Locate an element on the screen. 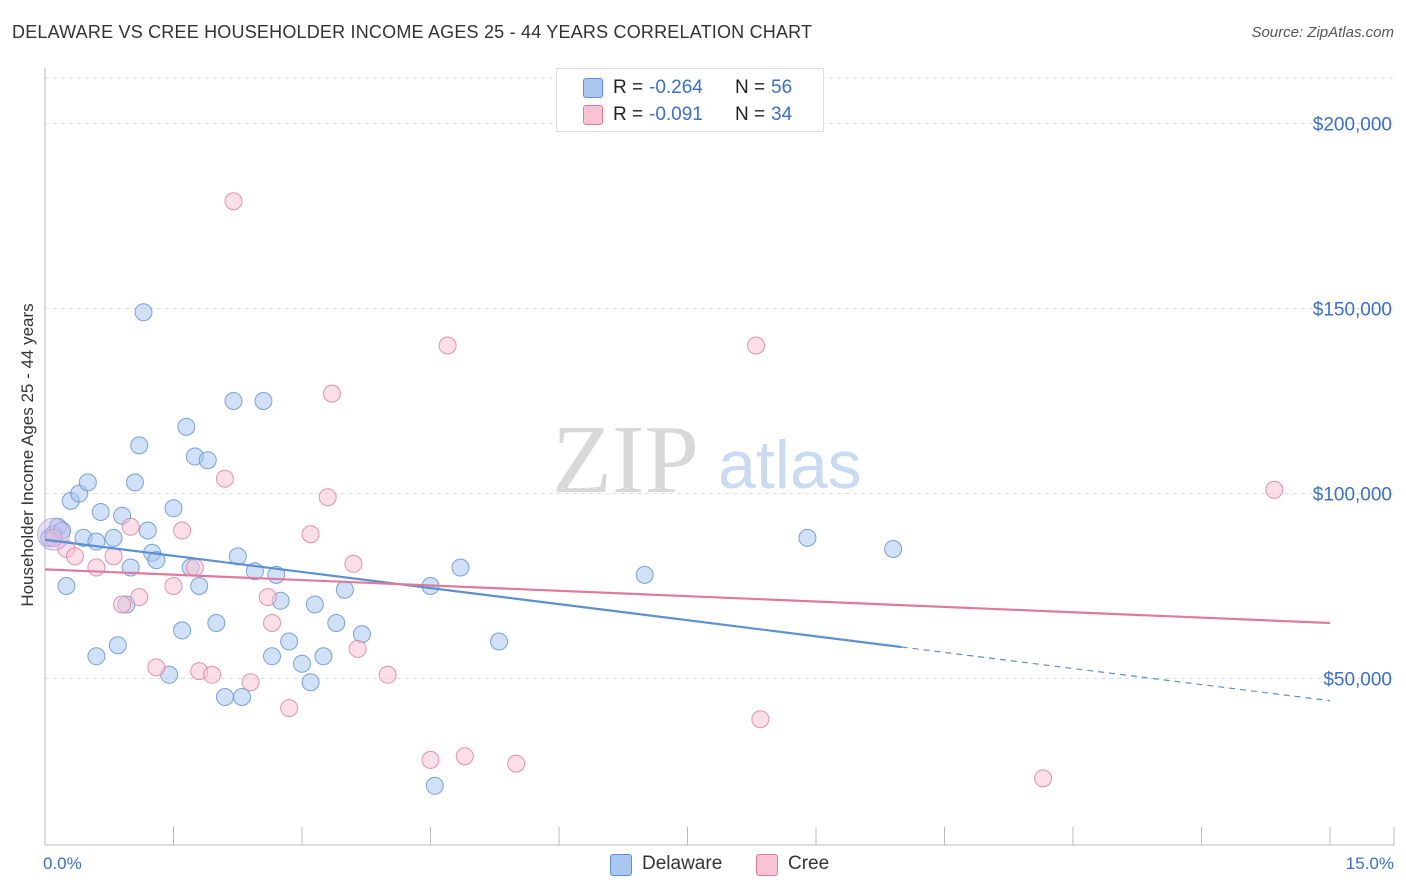 The image size is (1406, 892). delaware-trend-line is located at coordinates (473, 593).